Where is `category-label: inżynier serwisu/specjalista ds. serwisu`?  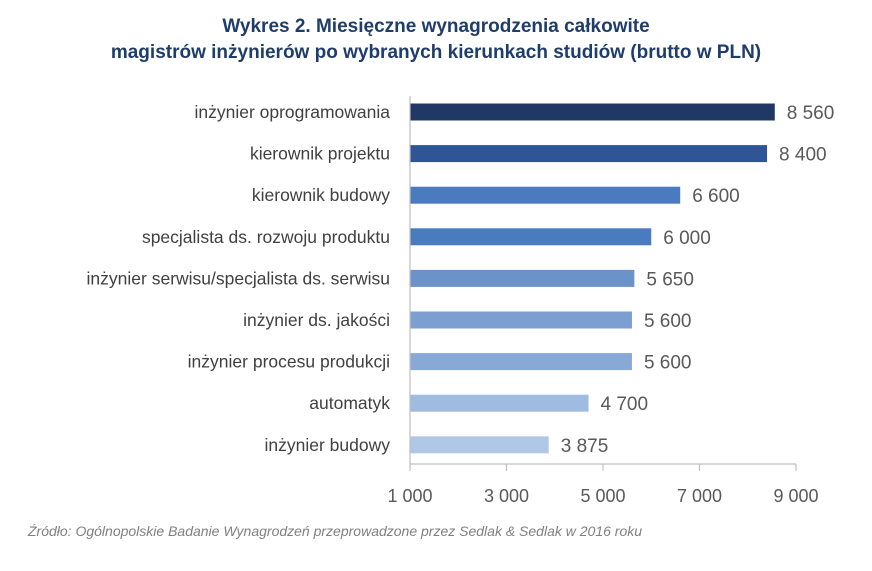
category-label: inżynier serwisu/specjalista ds. serwisu is located at coordinates (238, 278).